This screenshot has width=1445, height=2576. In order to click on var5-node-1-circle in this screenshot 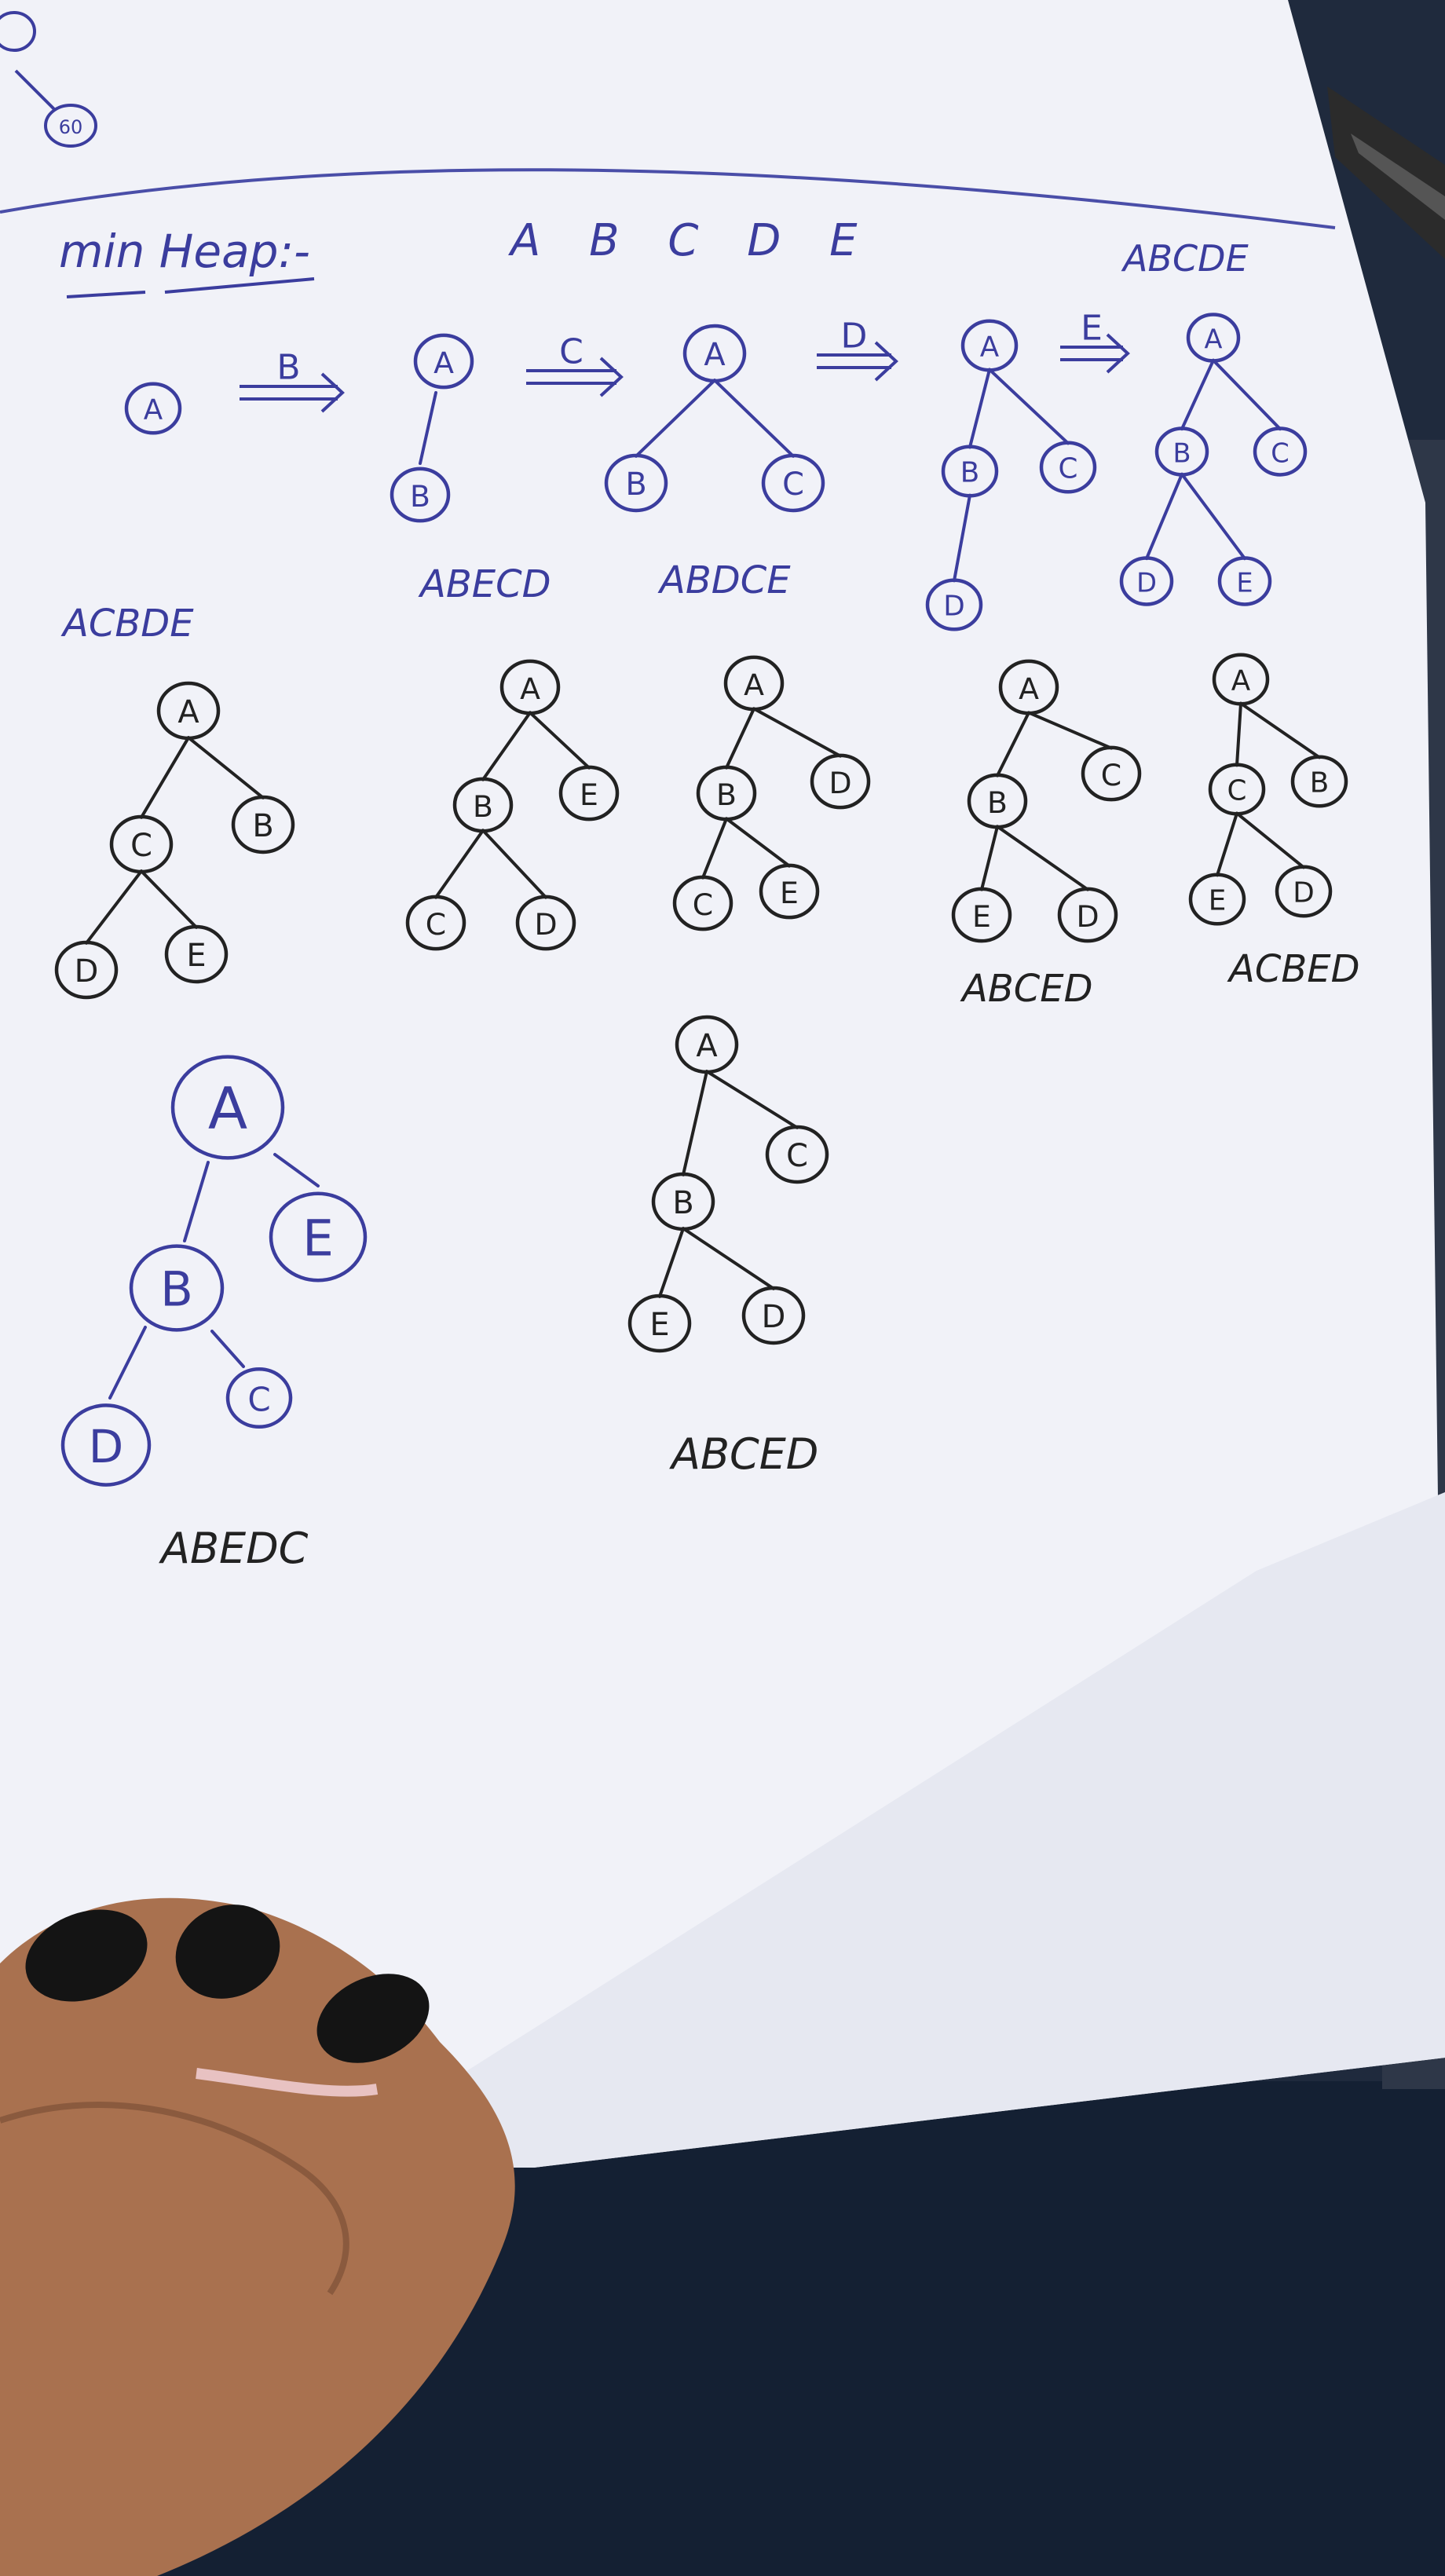, I will do `click(1237, 790)`.